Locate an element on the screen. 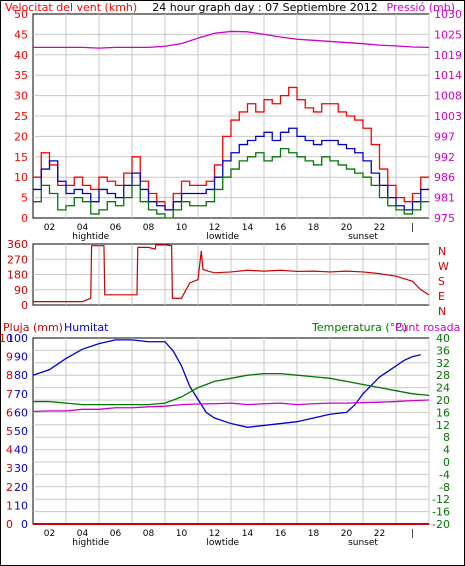 The width and height of the screenshot is (465, 566). series-pressure is located at coordinates (231, 39).